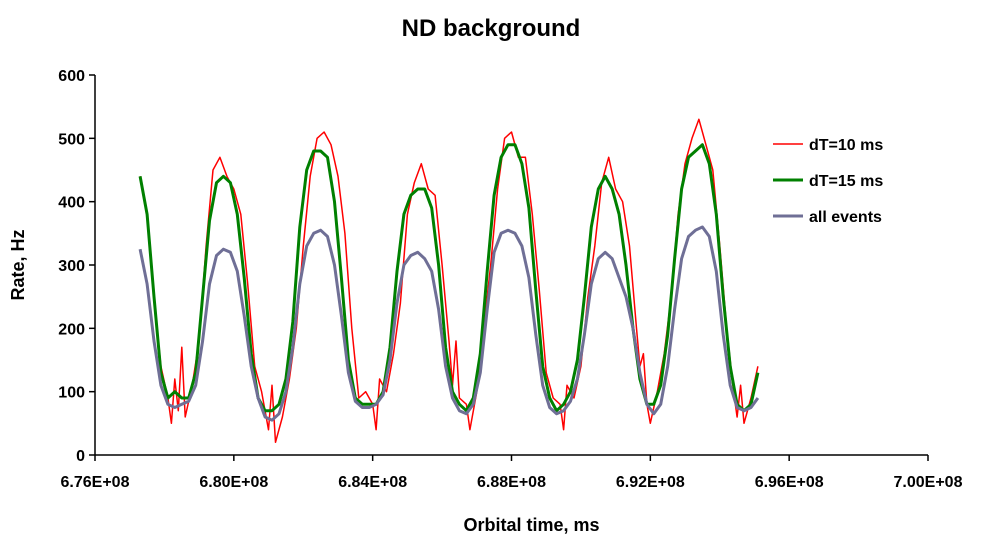 The width and height of the screenshot is (996, 542). Describe the element at coordinates (95, 482) in the screenshot. I see `x-tick-label: 6.76E+08` at that location.